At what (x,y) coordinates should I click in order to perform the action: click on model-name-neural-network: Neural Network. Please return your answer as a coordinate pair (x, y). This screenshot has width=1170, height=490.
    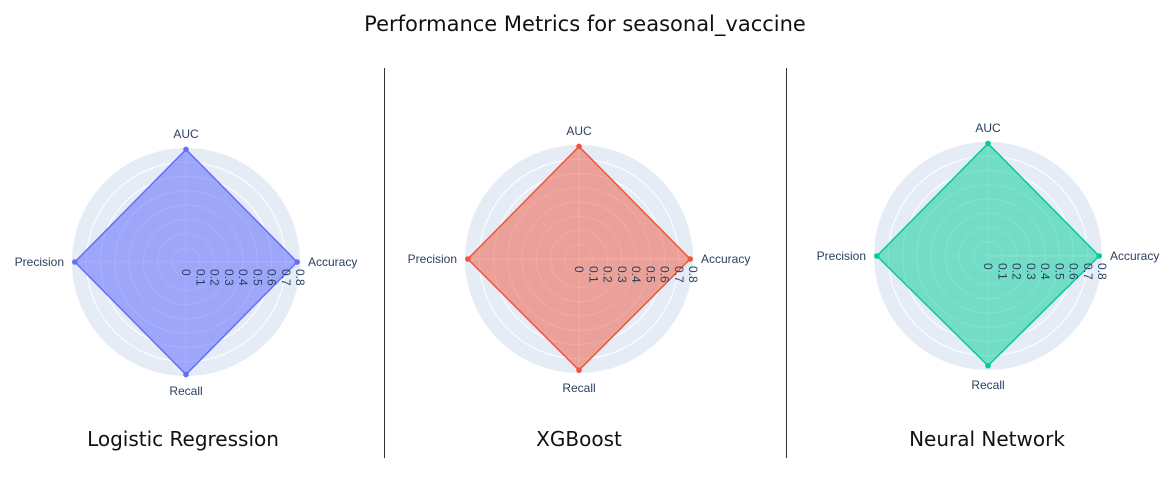
    Looking at the image, I should click on (987, 439).